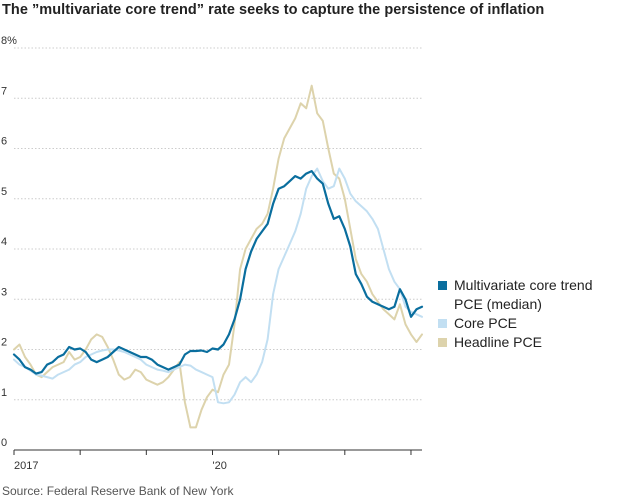 This screenshot has width=620, height=500. Describe the element at coordinates (4, 192) in the screenshot. I see `y-tick-label: 5` at that location.